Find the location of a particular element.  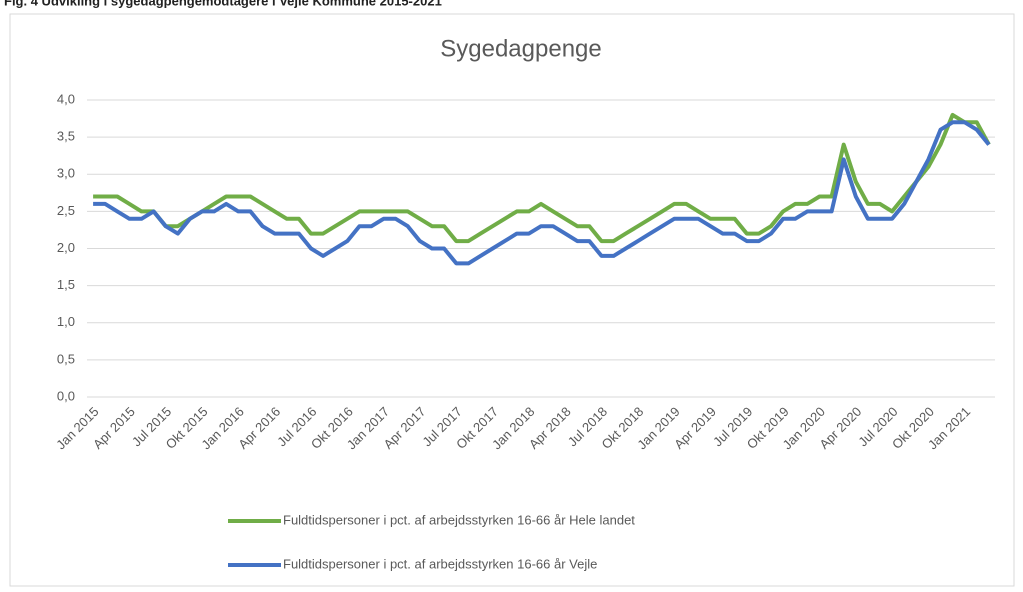

y-tick-label: 1,5 is located at coordinates (66, 284).